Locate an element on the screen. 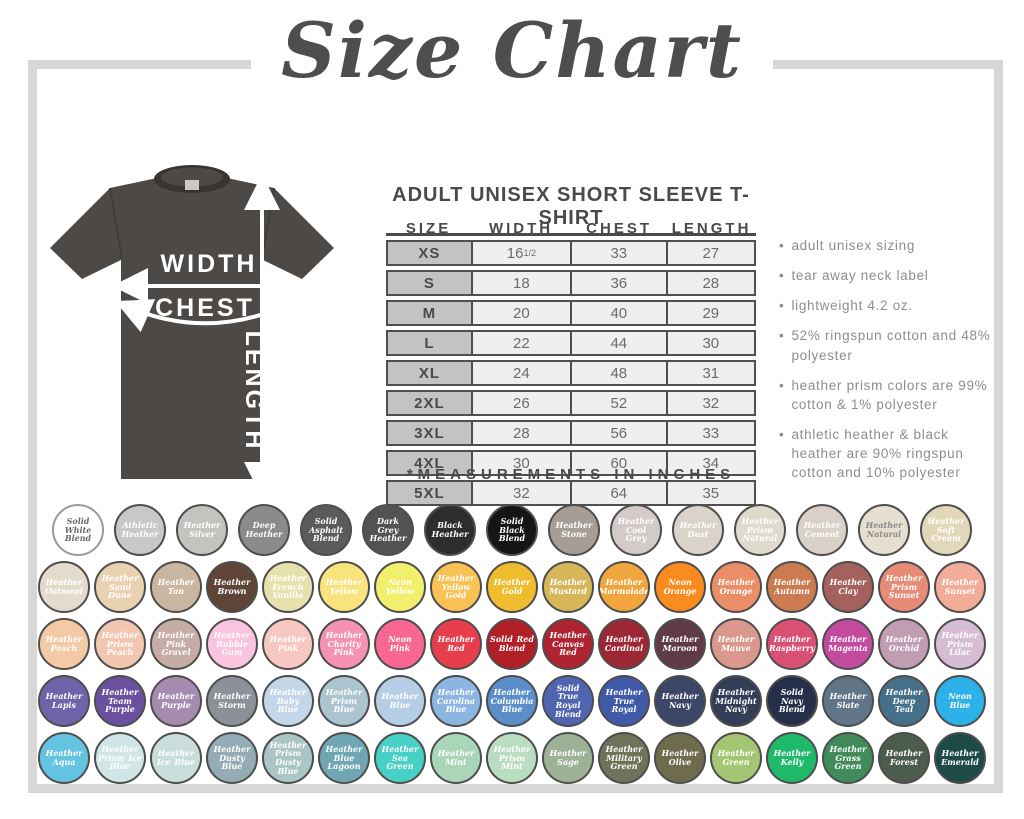 Image resolution: width=1024 pixels, height=819 pixels. swatch-label: Heather Mint is located at coordinates (456, 757).